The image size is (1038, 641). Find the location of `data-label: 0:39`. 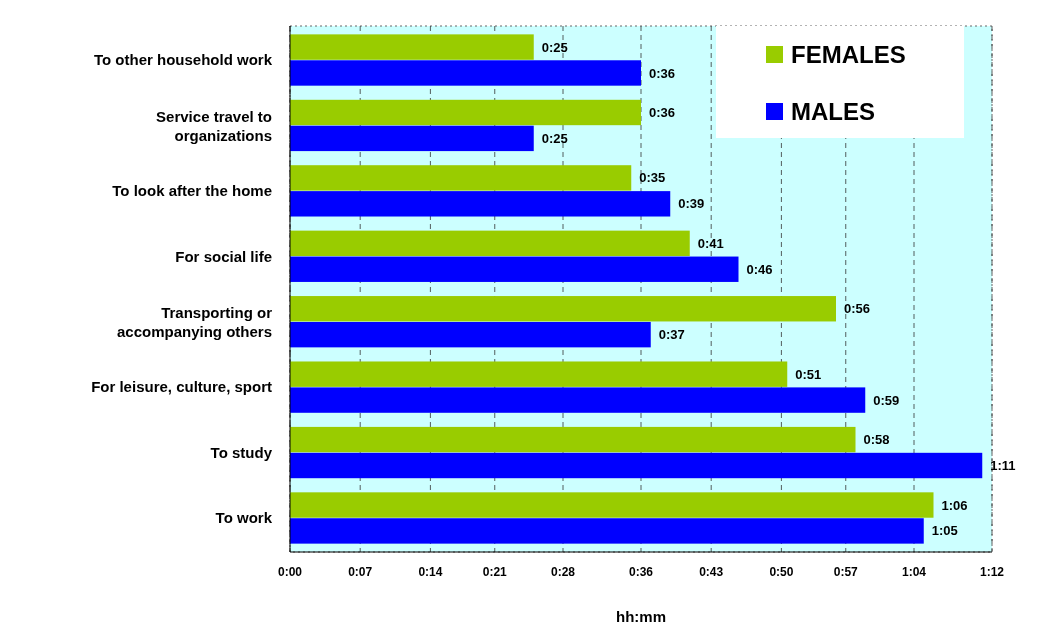

data-label: 0:39 is located at coordinates (691, 204).